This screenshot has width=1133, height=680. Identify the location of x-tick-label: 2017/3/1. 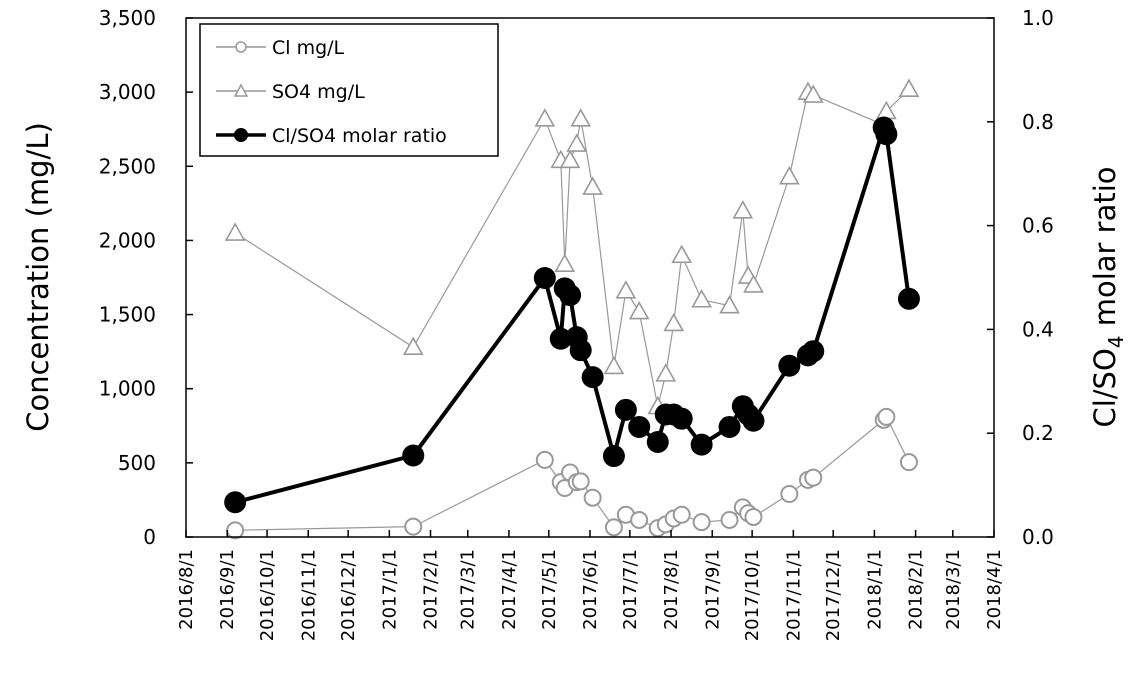
(468, 589).